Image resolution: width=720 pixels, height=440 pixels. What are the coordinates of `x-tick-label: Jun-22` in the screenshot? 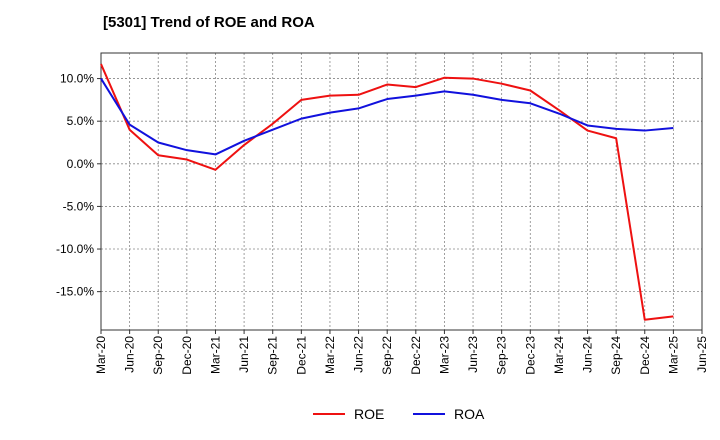 It's located at (359, 354).